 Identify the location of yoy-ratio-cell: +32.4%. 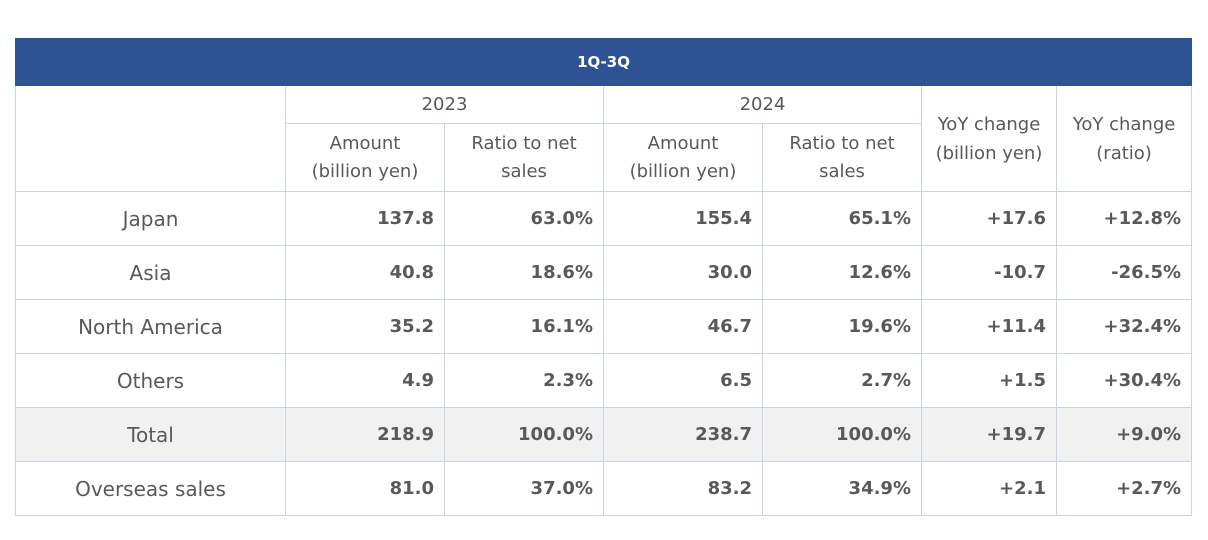
(1124, 326).